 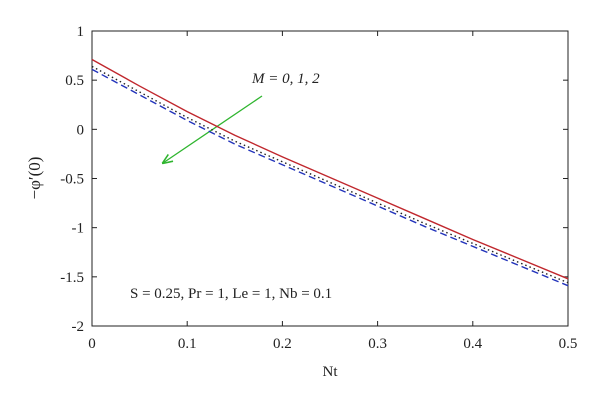 What do you see at coordinates (472, 344) in the screenshot?
I see `x-tick-label: 0.4` at bounding box center [472, 344].